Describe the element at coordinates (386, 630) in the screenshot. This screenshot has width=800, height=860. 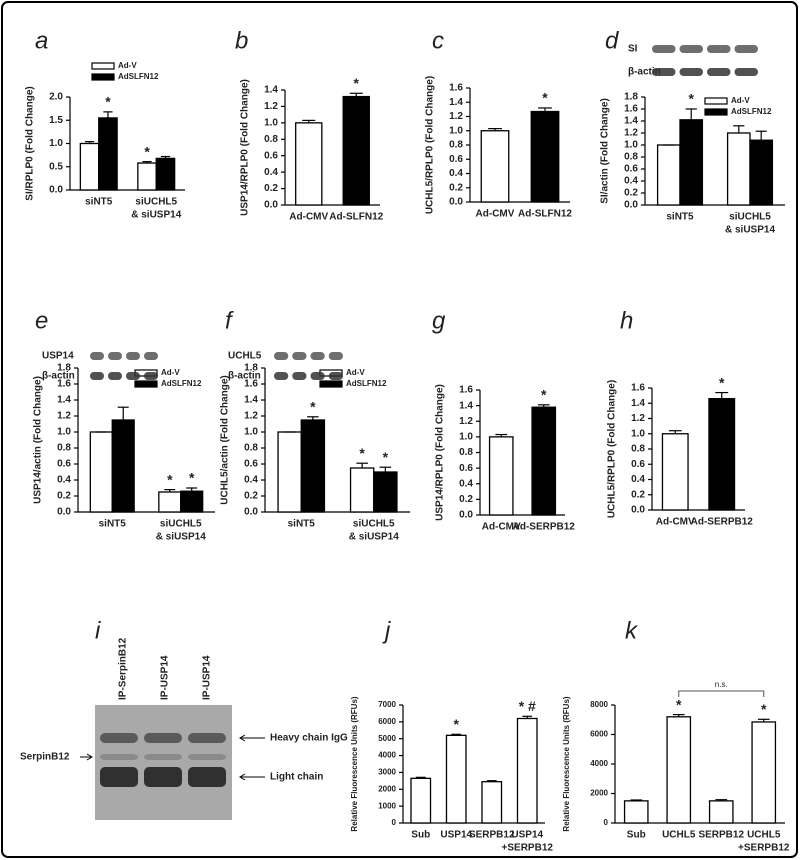
I see `panel-letter: j` at that location.